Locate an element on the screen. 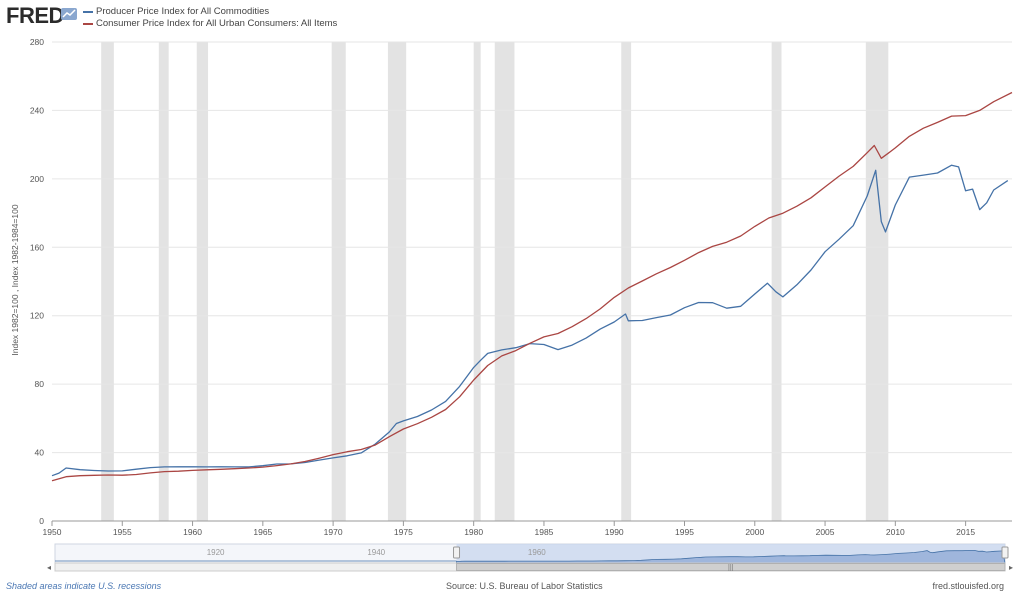 The height and width of the screenshot is (612, 1024). x-tick-label: 2010 is located at coordinates (895, 532).